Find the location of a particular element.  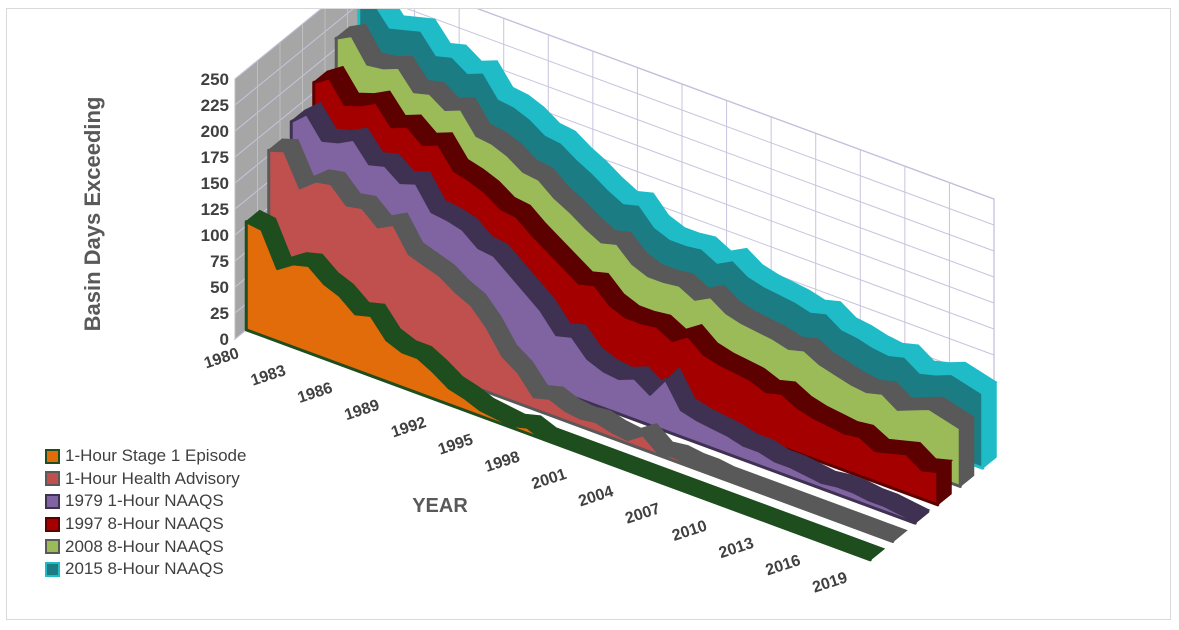

legend-label: 1-Hour Health Advisory is located at coordinates (152, 478).